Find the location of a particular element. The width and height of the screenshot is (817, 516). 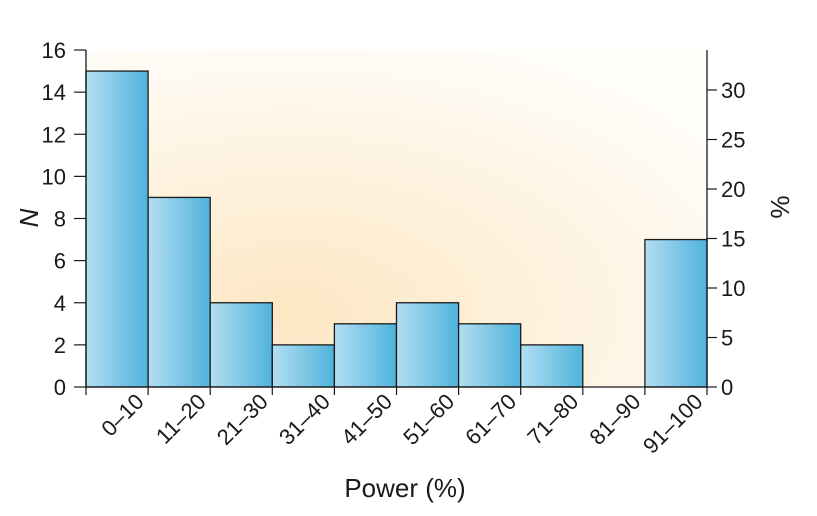

x-tick-label: 61–70 is located at coordinates (490, 419).